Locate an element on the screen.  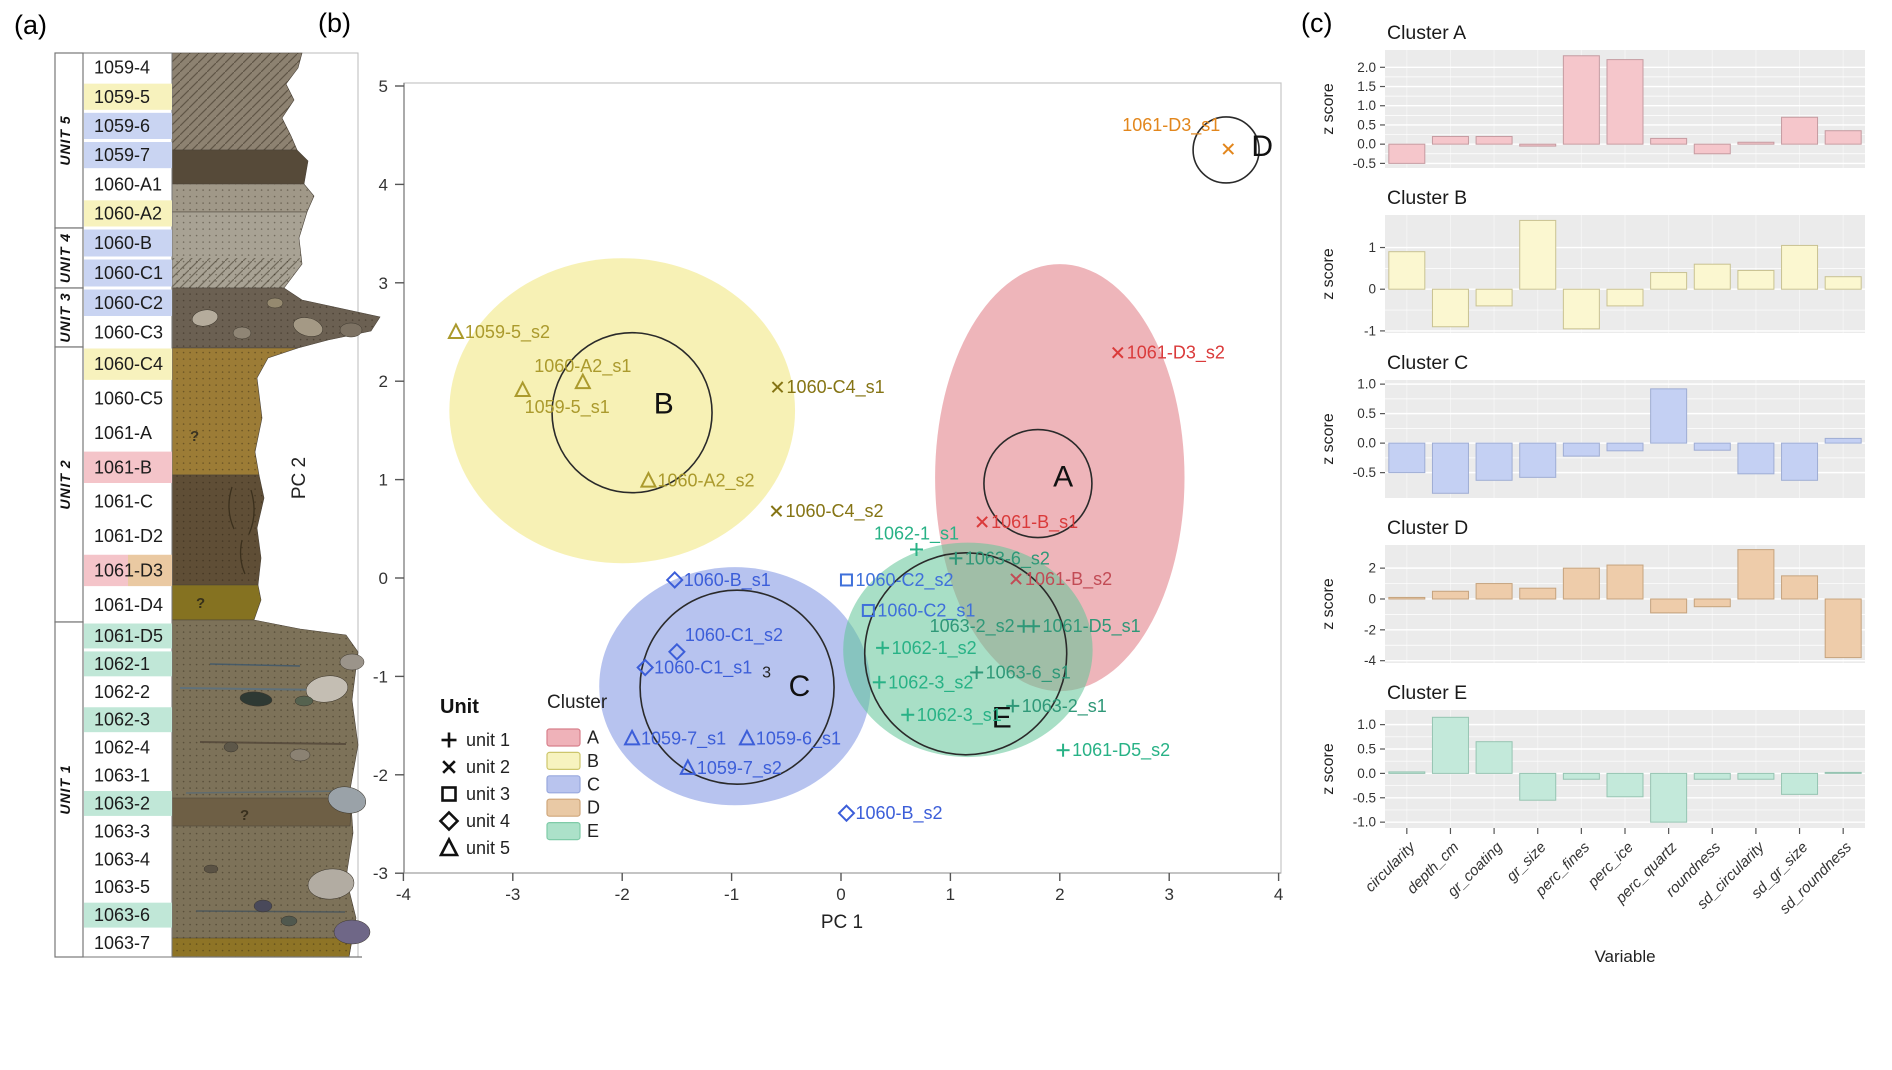
sample-row-1060-C3: 1060-C3 is located at coordinates (128, 332).